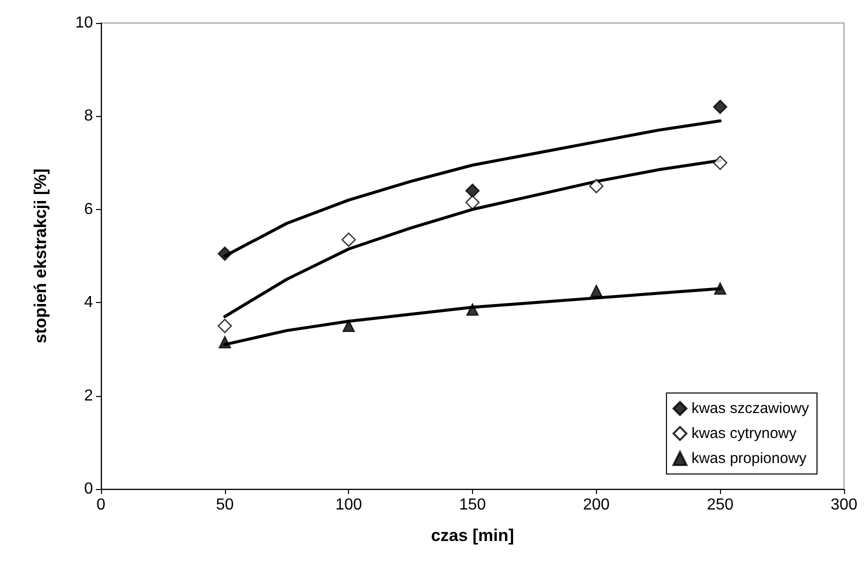 The image size is (867, 564). Describe the element at coordinates (596, 505) in the screenshot. I see `x-tick-label: 200` at that location.